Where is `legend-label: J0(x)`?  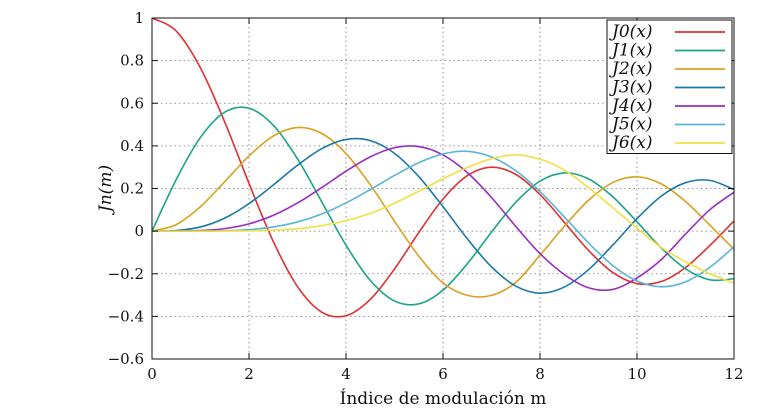
legend-label: J0(x) is located at coordinates (630, 32).